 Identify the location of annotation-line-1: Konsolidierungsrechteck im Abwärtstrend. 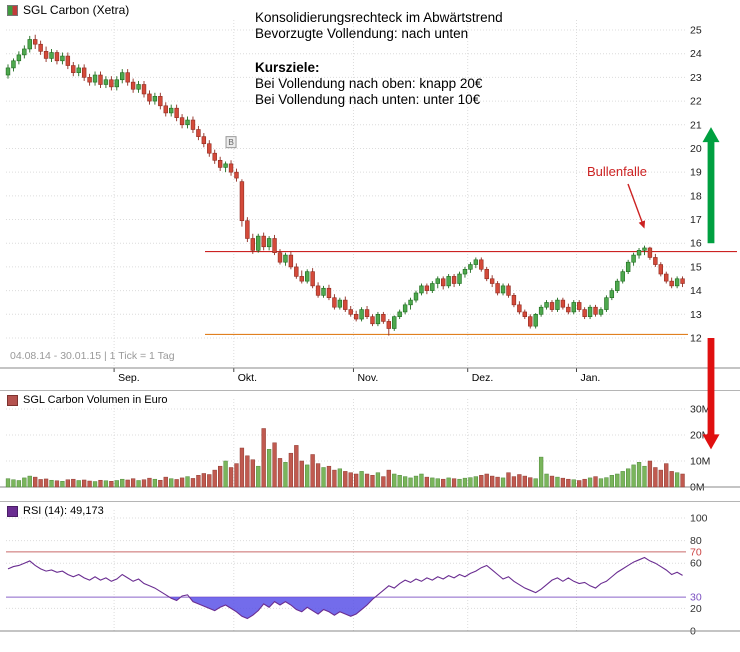
(379, 17).